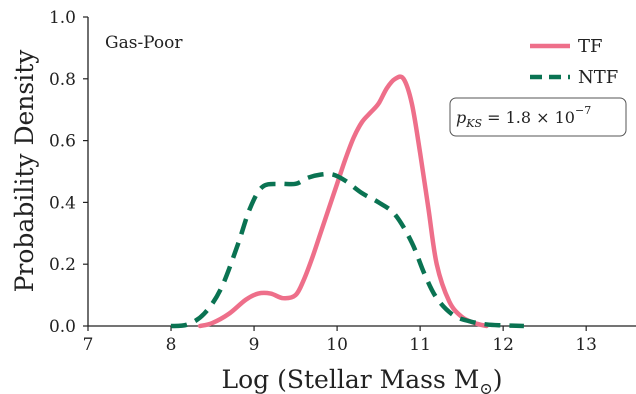 This screenshot has width=636, height=394. Describe the element at coordinates (586, 345) in the screenshot. I see `x-tick-label: 13` at that location.